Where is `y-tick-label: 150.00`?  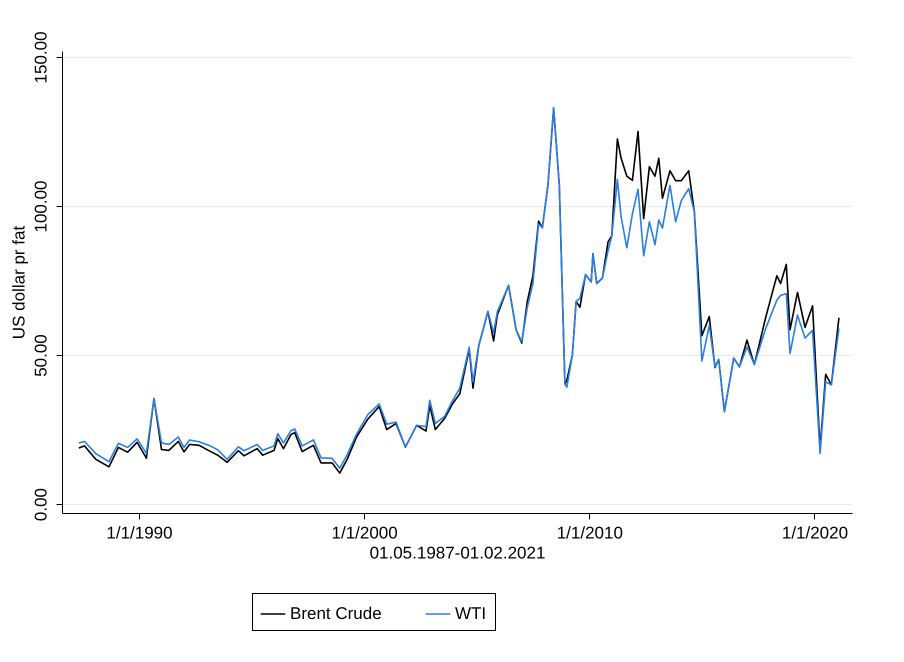
y-tick-label: 150.00 is located at coordinates (41, 57).